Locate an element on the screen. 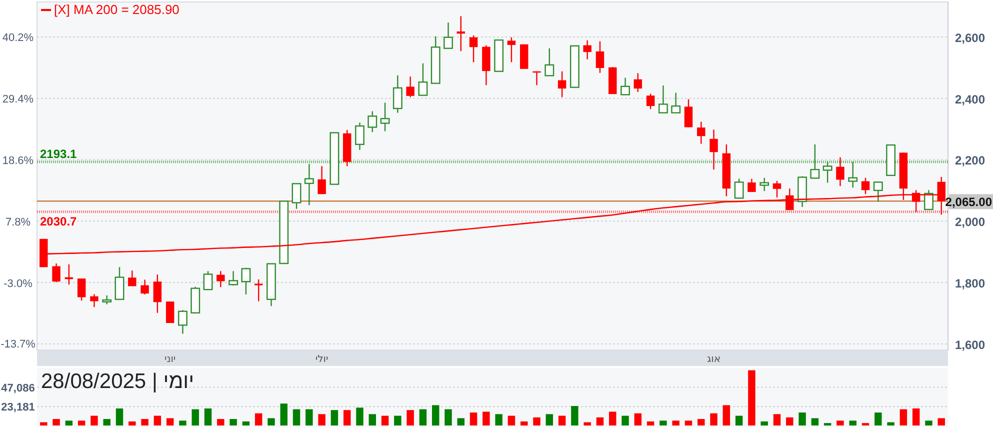 The height and width of the screenshot is (427, 993). y2-tick-label: -13.7% is located at coordinates (18, 344).